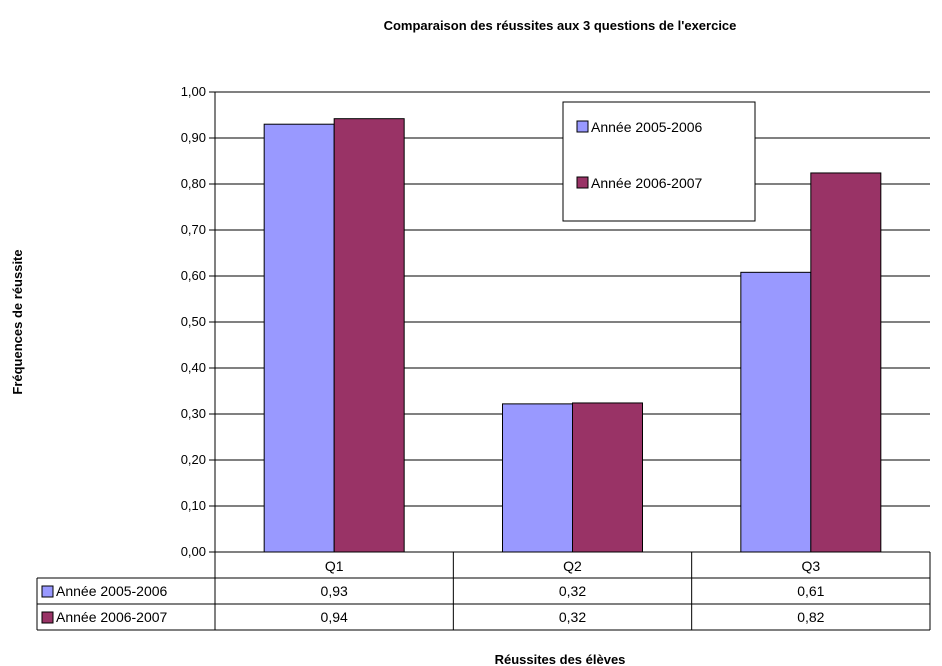  I want to click on y-tick-label: 0,40, so click(193, 367).